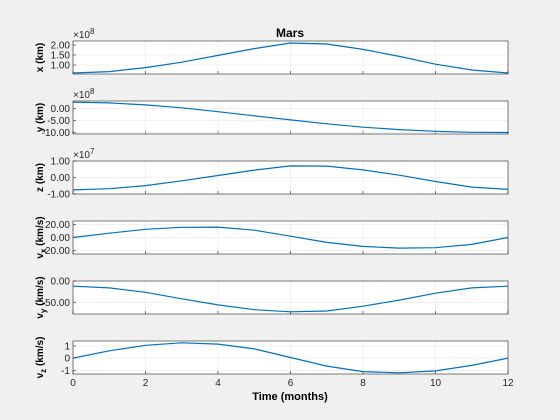 This screenshot has width=560, height=420. Describe the element at coordinates (61, 46) in the screenshot. I see `y-tick-label: 2.00` at that location.